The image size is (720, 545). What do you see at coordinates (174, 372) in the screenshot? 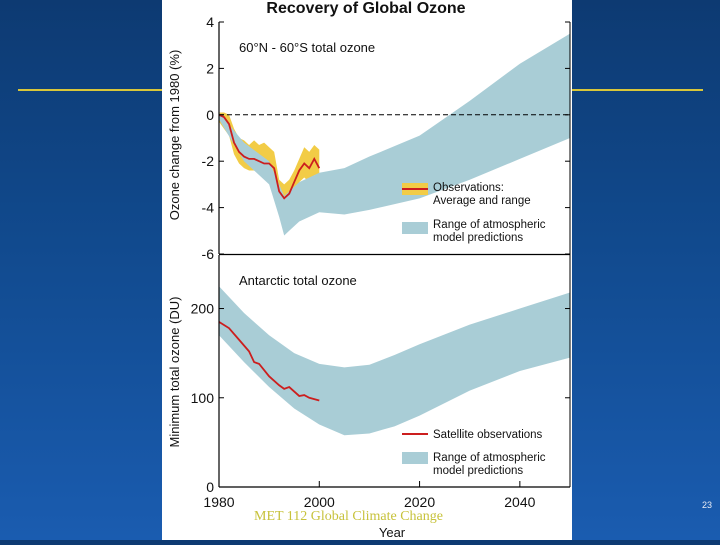
I see `ylabel-antarctic: Minimum total ozone (DU)` at bounding box center [174, 372].